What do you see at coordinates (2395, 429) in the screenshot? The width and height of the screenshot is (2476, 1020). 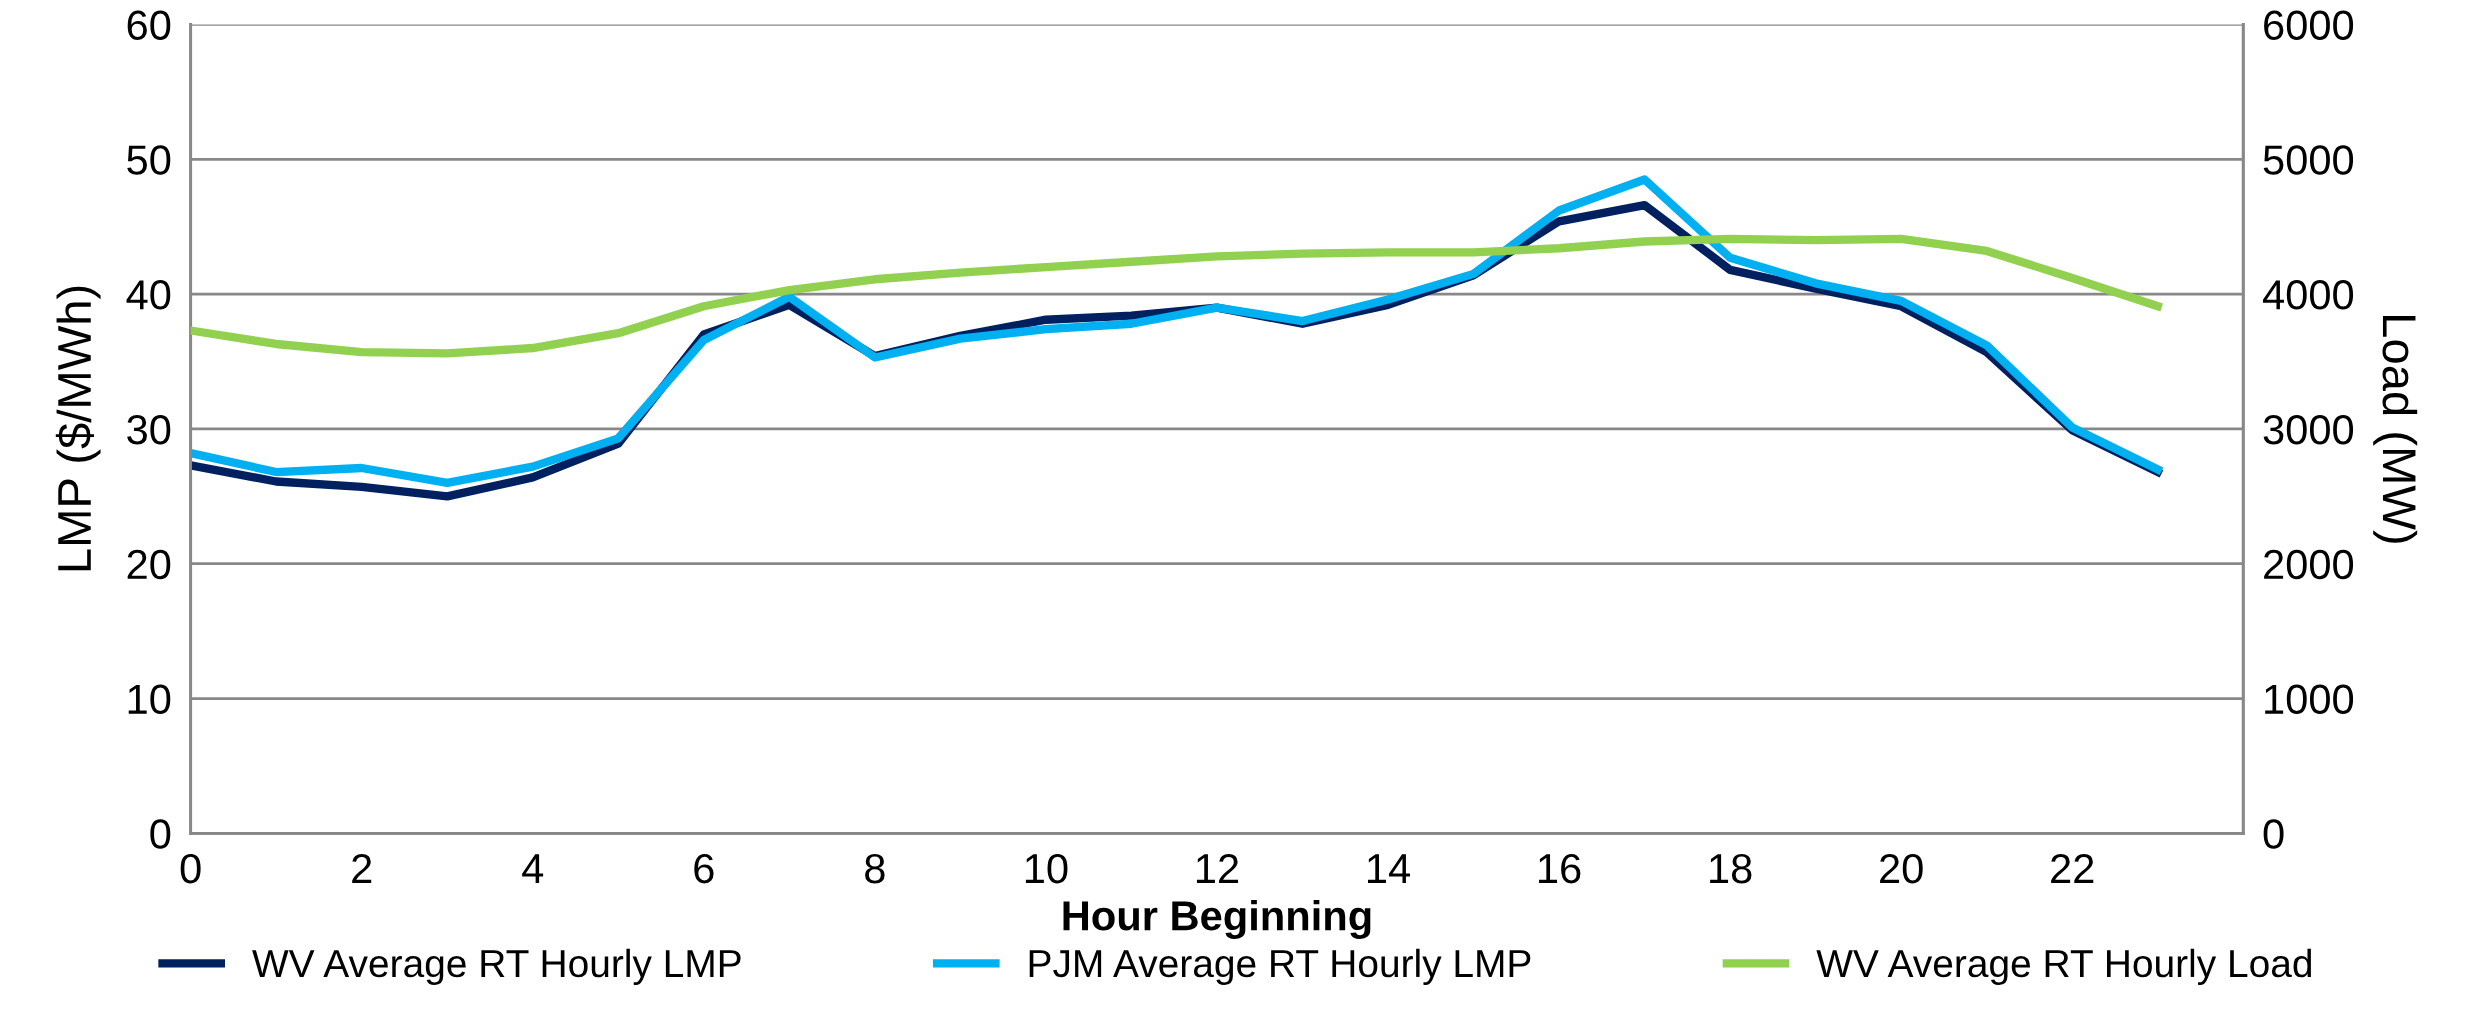 I see `y2-axis-title: Load (MW)` at bounding box center [2395, 429].